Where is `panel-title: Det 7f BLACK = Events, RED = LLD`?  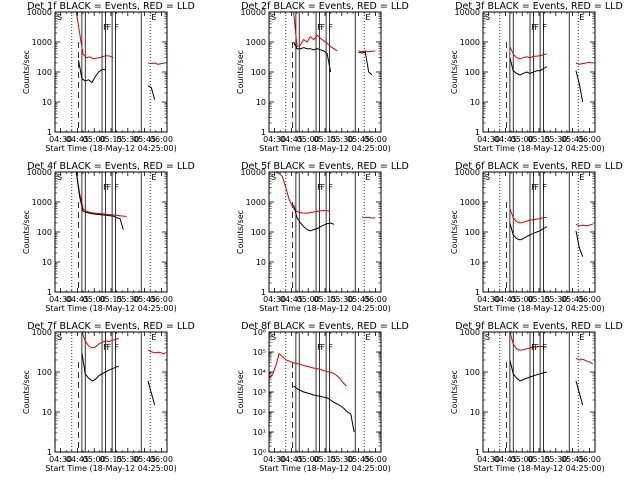
panel-title: Det 7f BLACK = Events, RED = LLD is located at coordinates (111, 326).